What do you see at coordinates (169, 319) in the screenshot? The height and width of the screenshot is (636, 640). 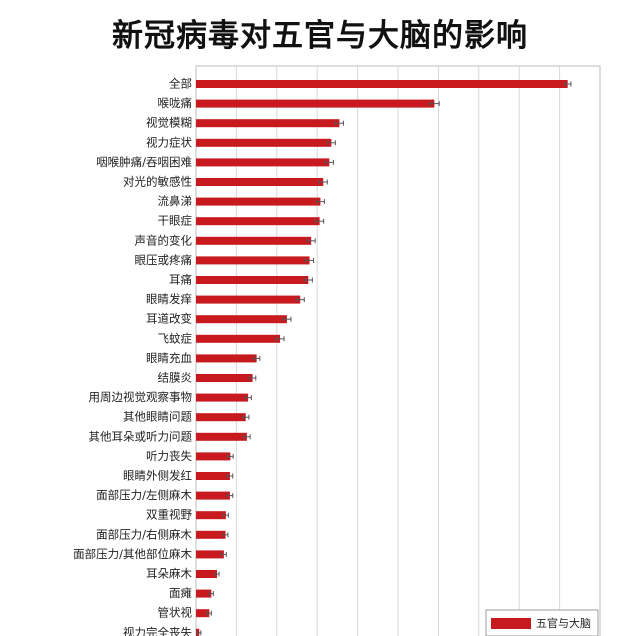 I see `category-label: 耳道改变` at bounding box center [169, 319].